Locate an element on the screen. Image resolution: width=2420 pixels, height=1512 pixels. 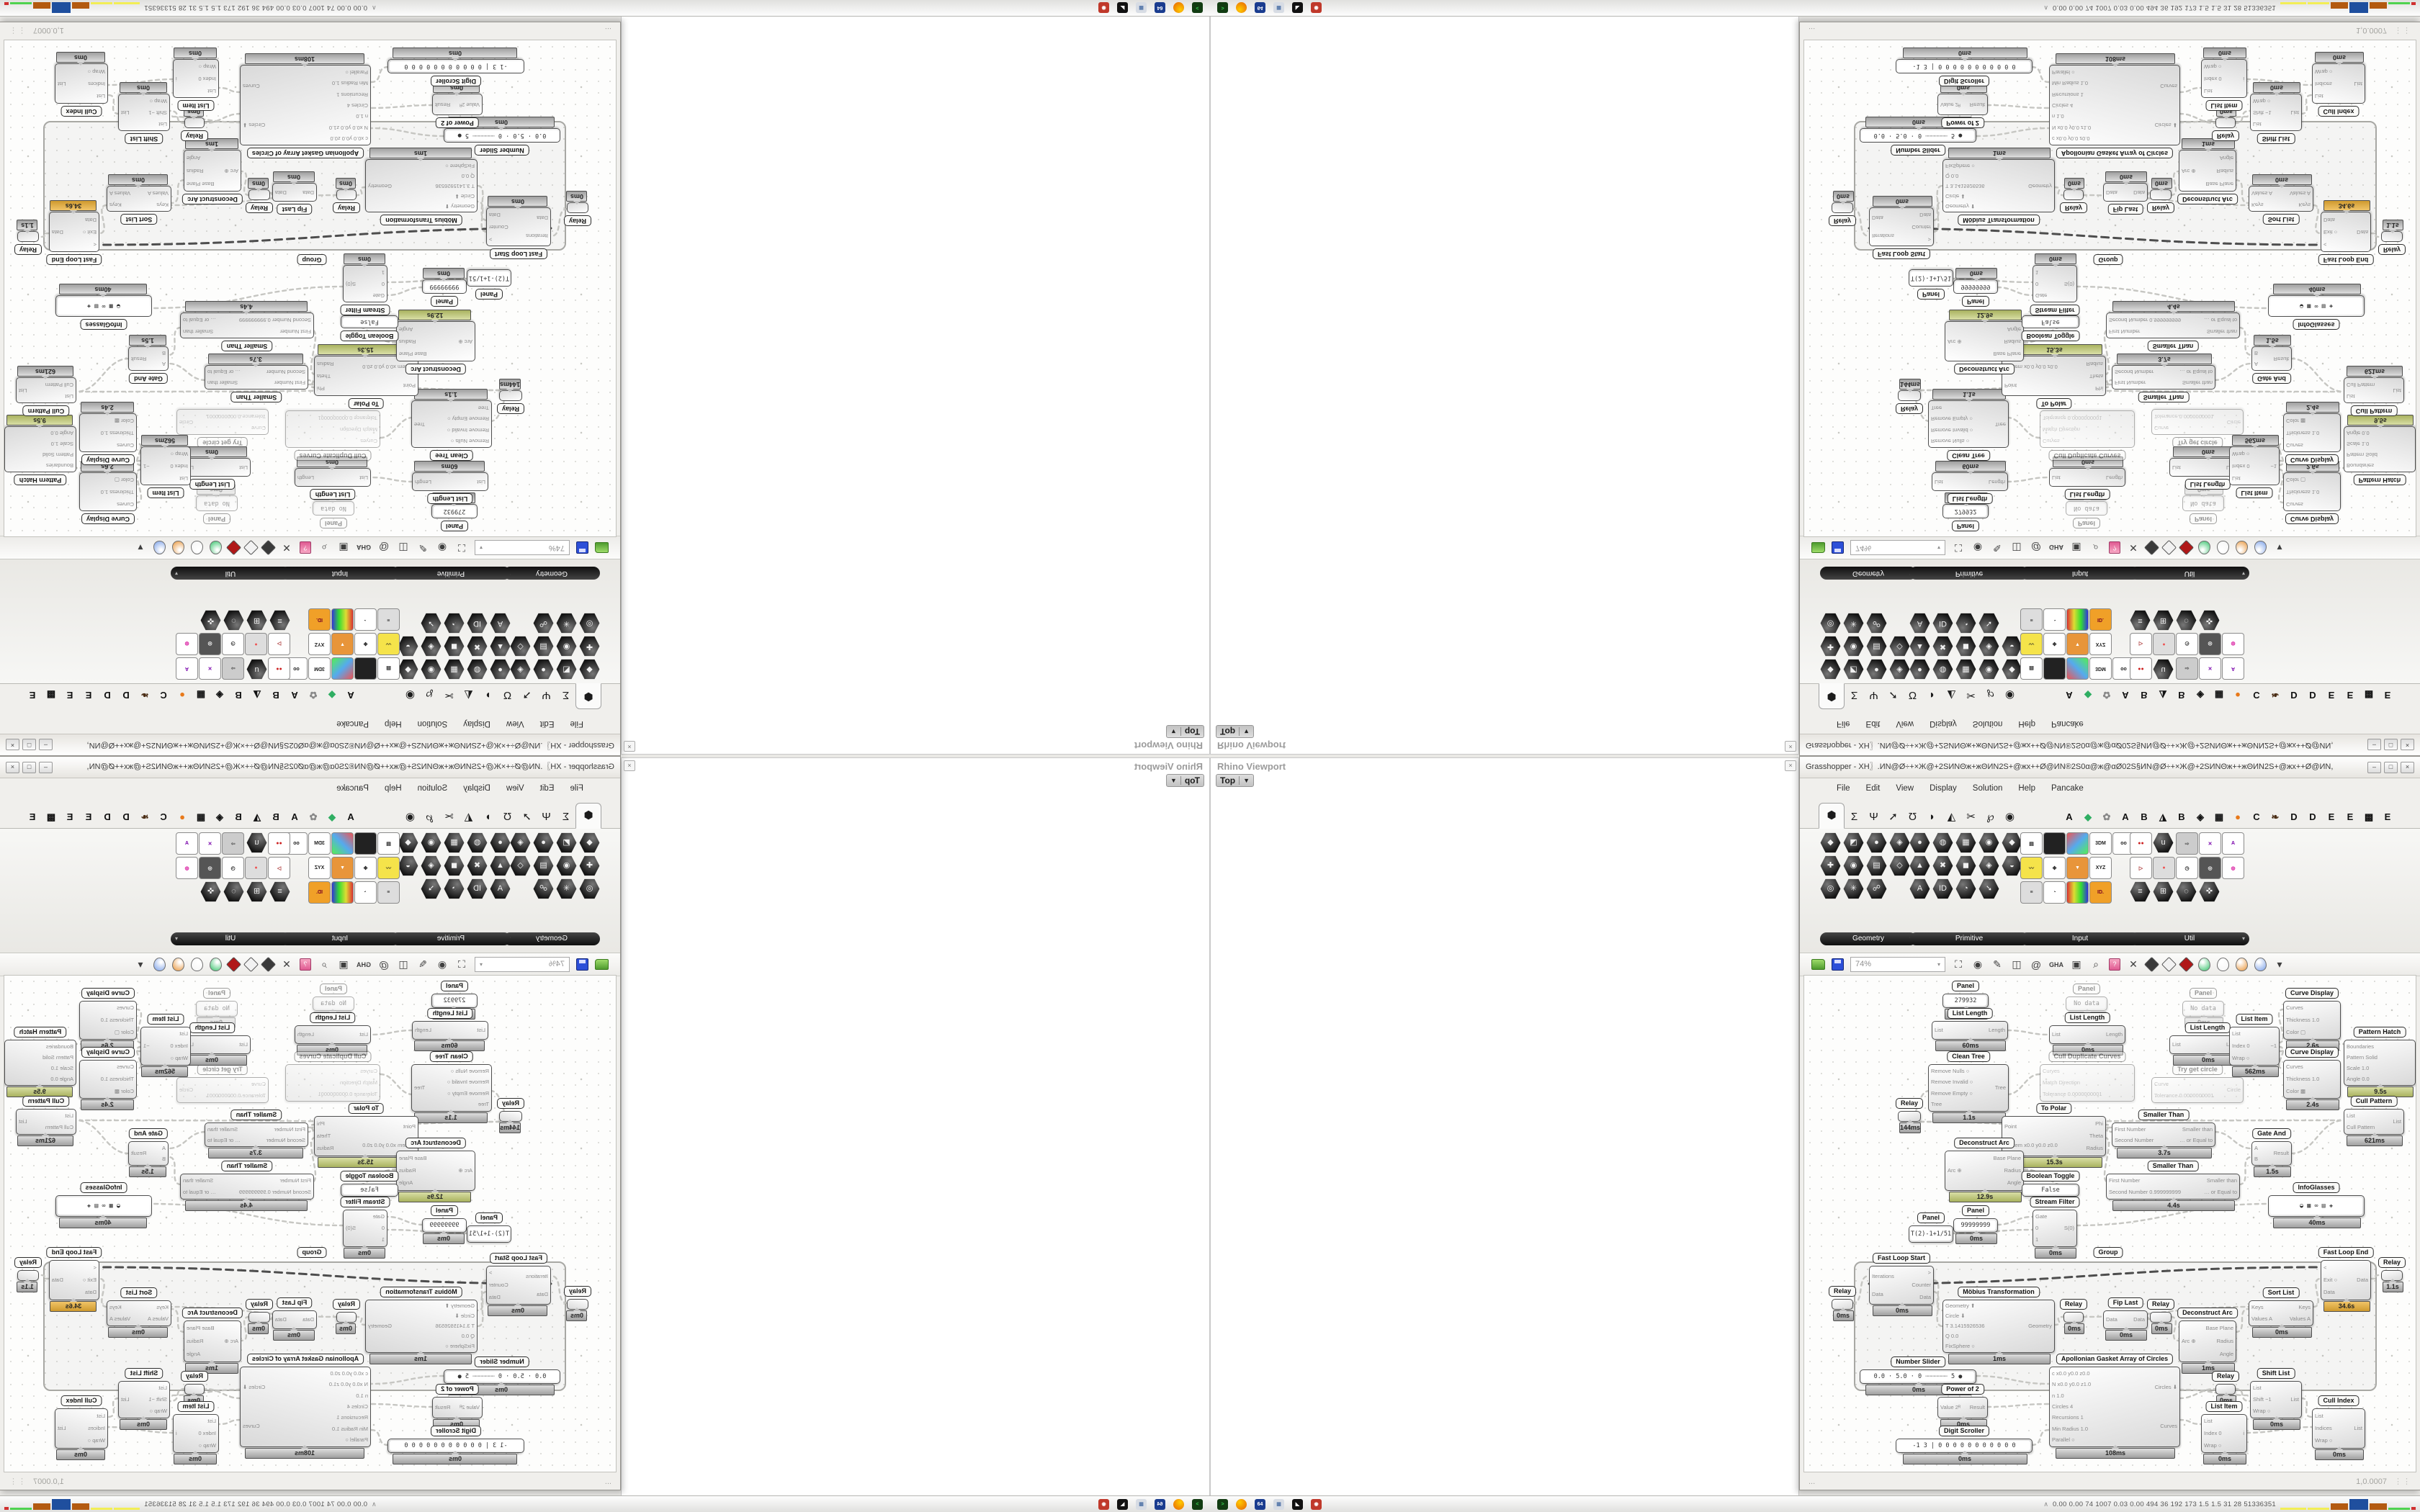
tray-expand-icon: ∧ is located at coordinates (375, 8).